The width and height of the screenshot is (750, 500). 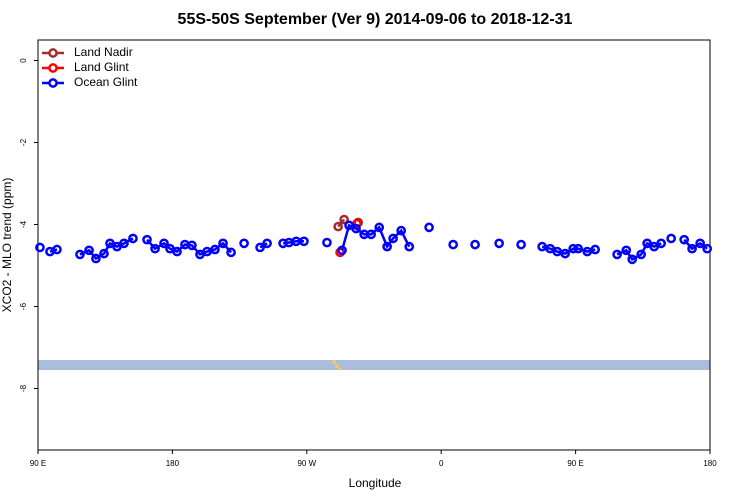 What do you see at coordinates (103, 52) in the screenshot?
I see `legend-label: Land Nadir` at bounding box center [103, 52].